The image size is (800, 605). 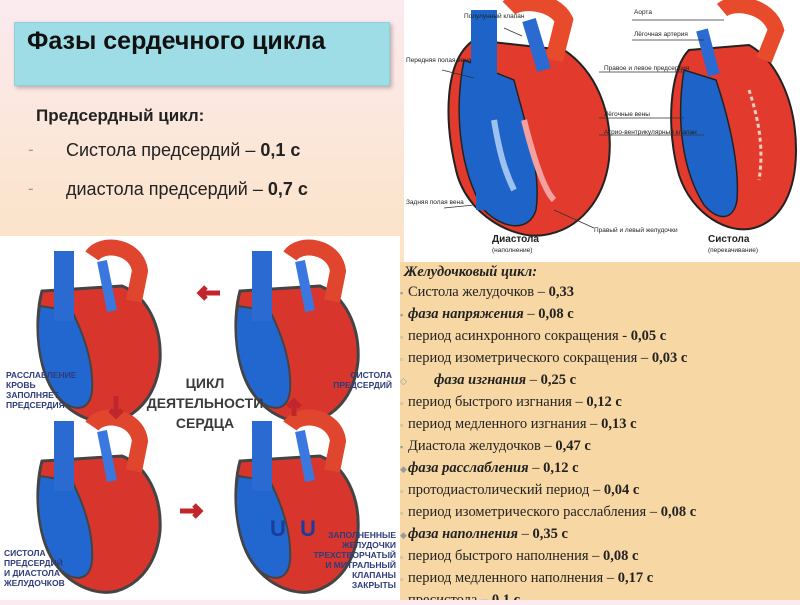 I want to click on label-pulmonary-artery: Лёгочная артерия, so click(x=661, y=34).